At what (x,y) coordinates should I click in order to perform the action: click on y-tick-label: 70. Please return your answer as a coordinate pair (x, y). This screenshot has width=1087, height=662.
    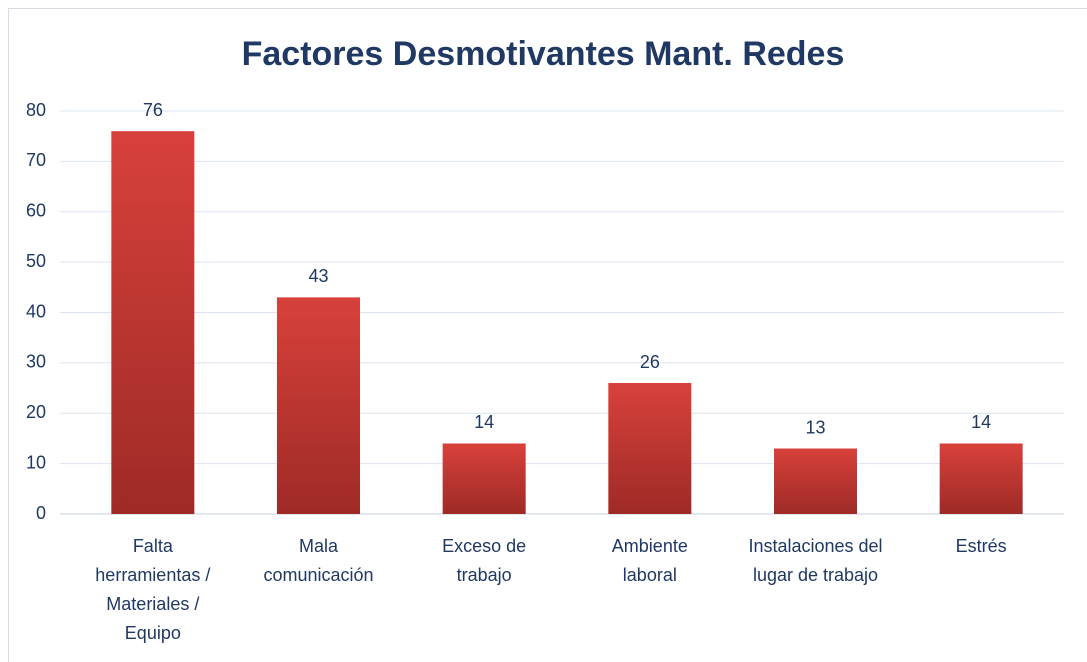
    Looking at the image, I should click on (36, 160).